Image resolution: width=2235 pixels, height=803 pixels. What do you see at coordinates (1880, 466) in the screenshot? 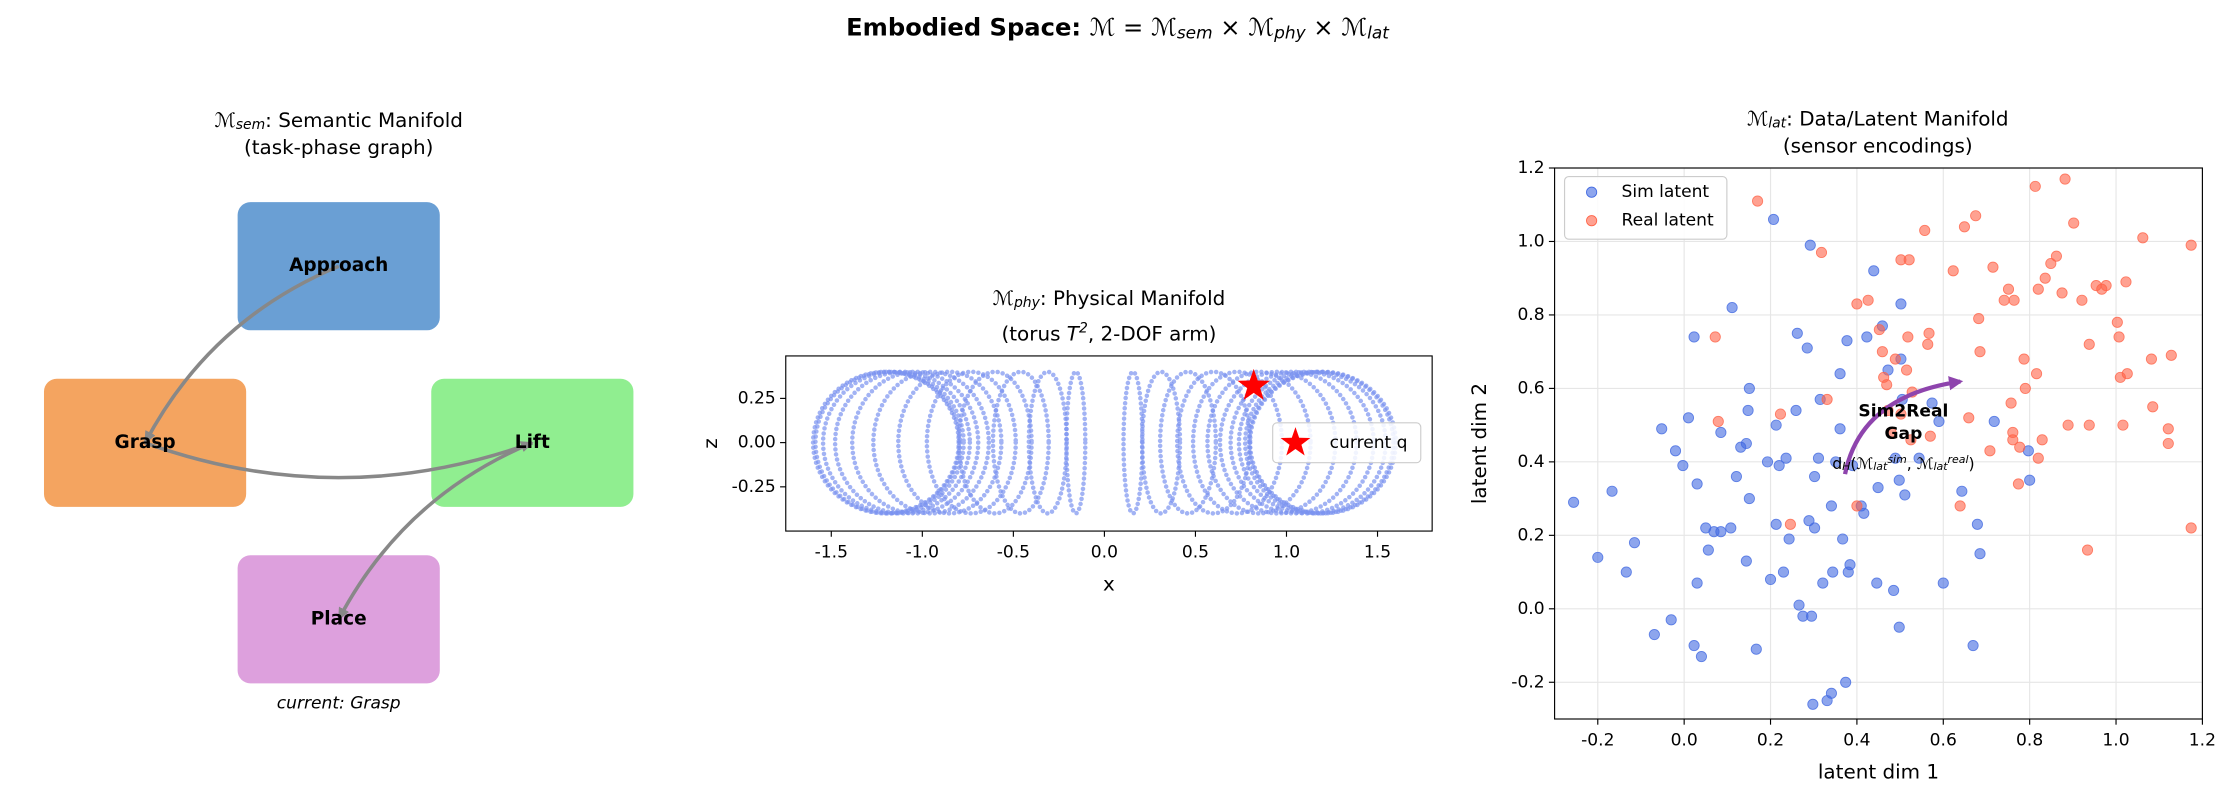
I see `text-segment: lat` at bounding box center [1880, 466].